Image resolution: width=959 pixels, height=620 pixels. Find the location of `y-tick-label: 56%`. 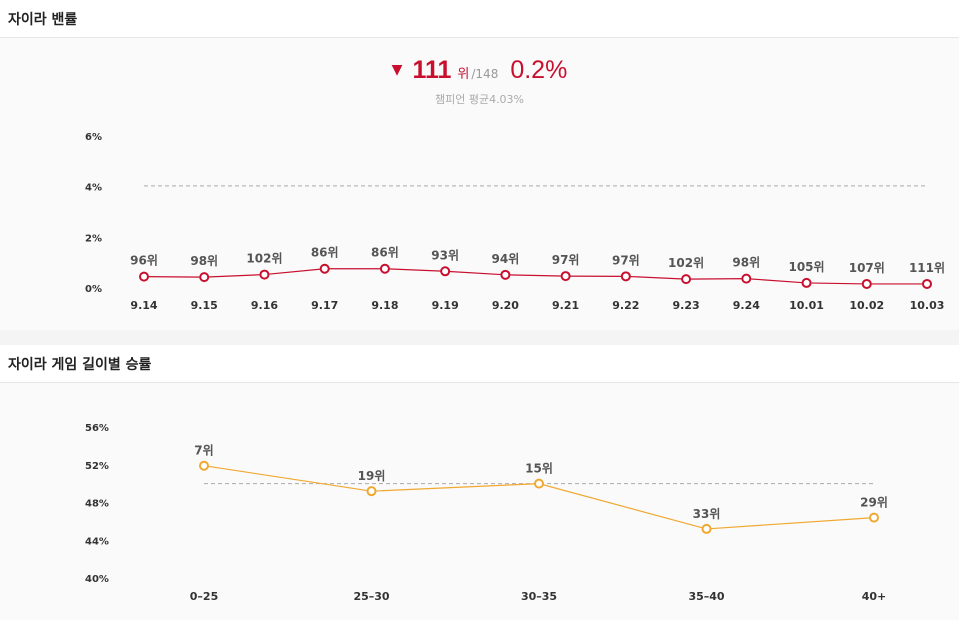

y-tick-label: 56% is located at coordinates (97, 428).